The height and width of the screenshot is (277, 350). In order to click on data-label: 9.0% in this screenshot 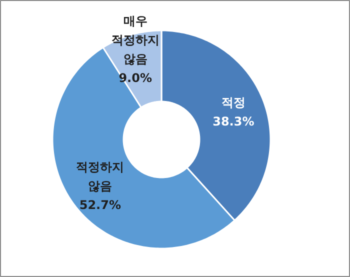, I will do `click(135, 77)`.